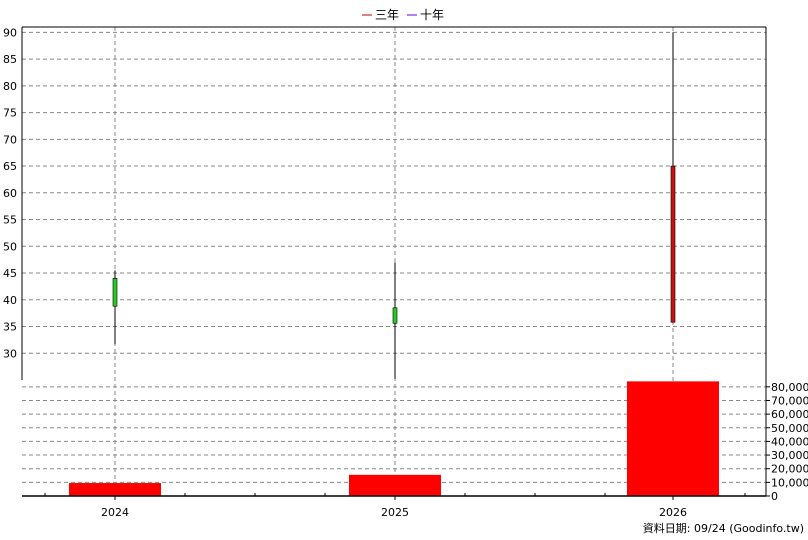  Describe the element at coordinates (774, 496) in the screenshot. I see `volume-tick-label: 0` at that location.